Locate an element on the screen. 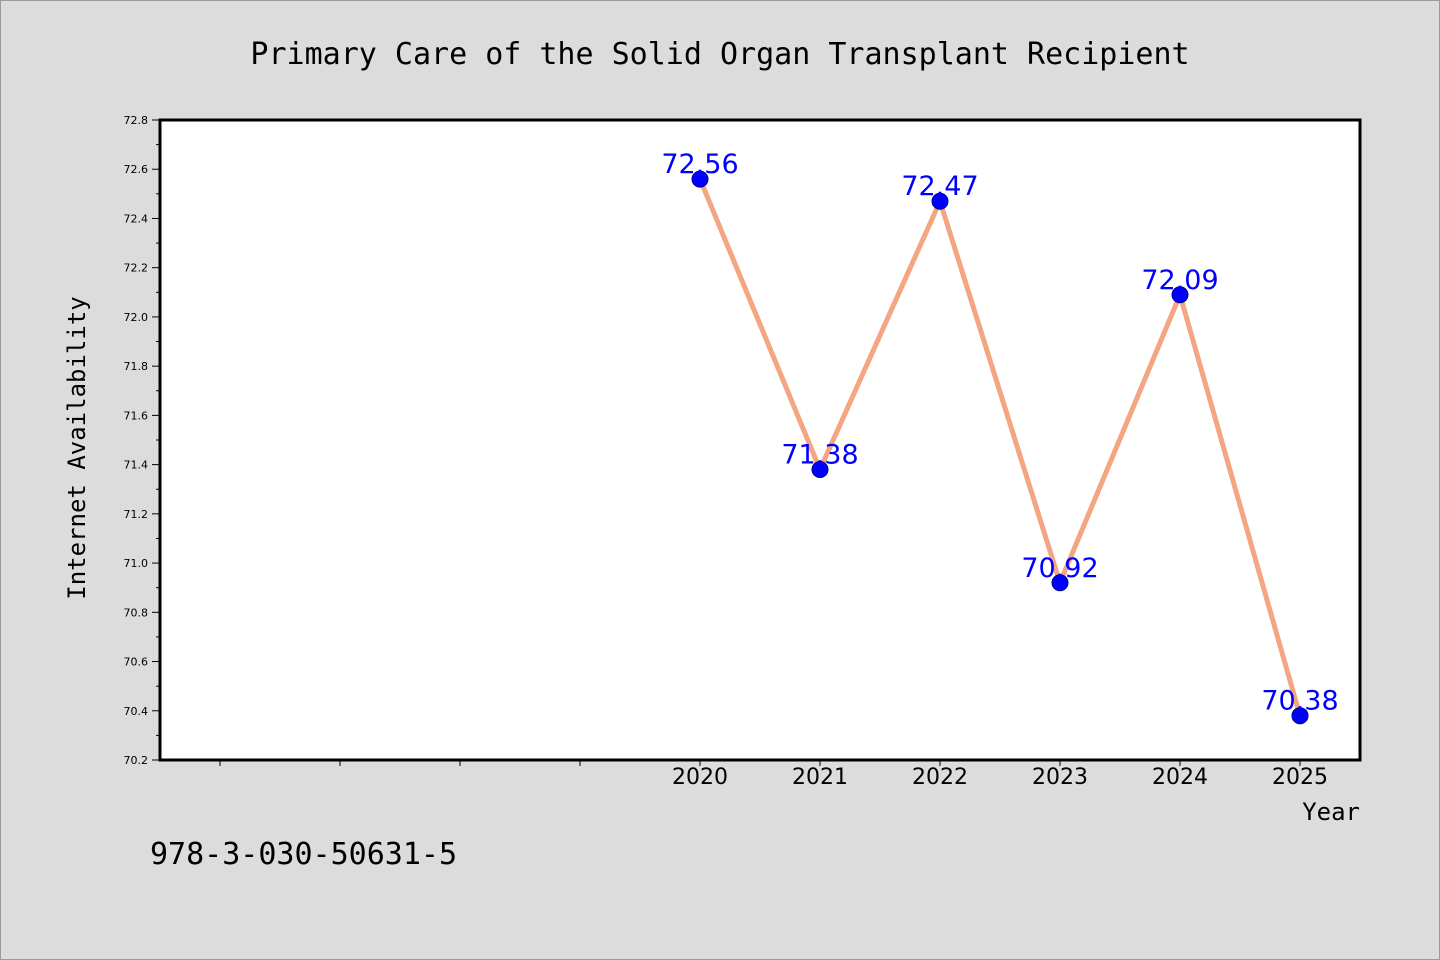 This screenshot has width=1440, height=960. y-tick-label: 71.2 is located at coordinates (136, 514).